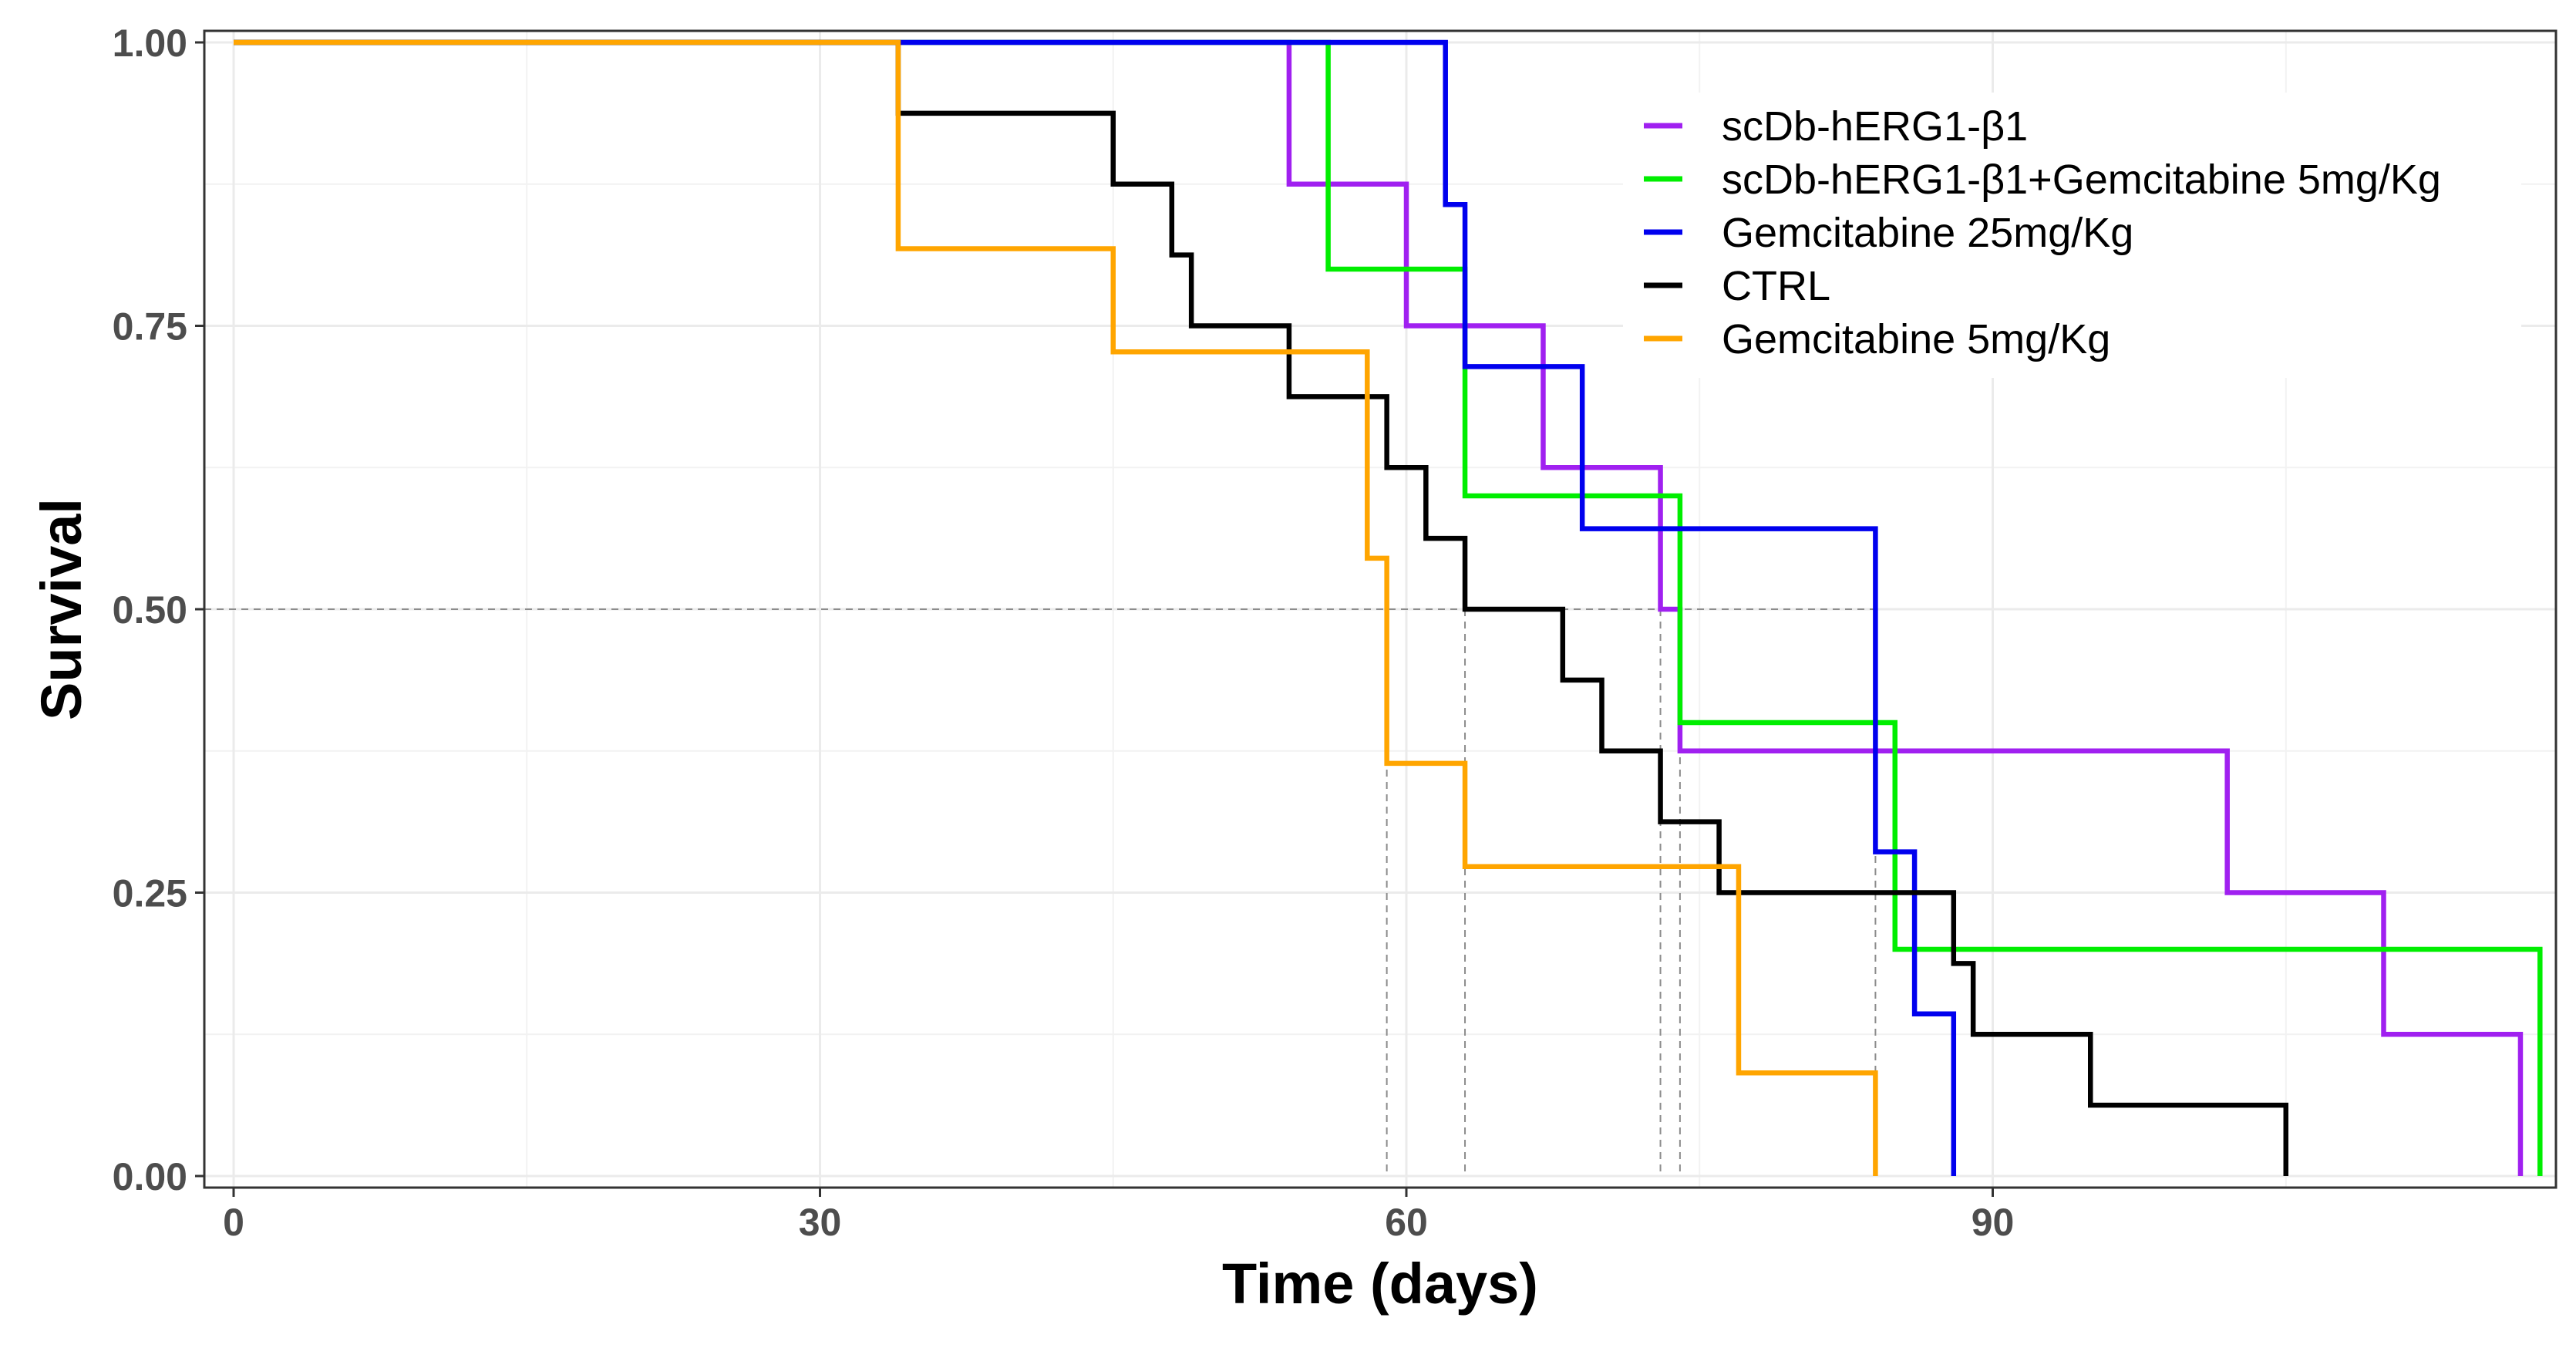  I want to click on y-tick-label: 1.00, so click(150, 43).